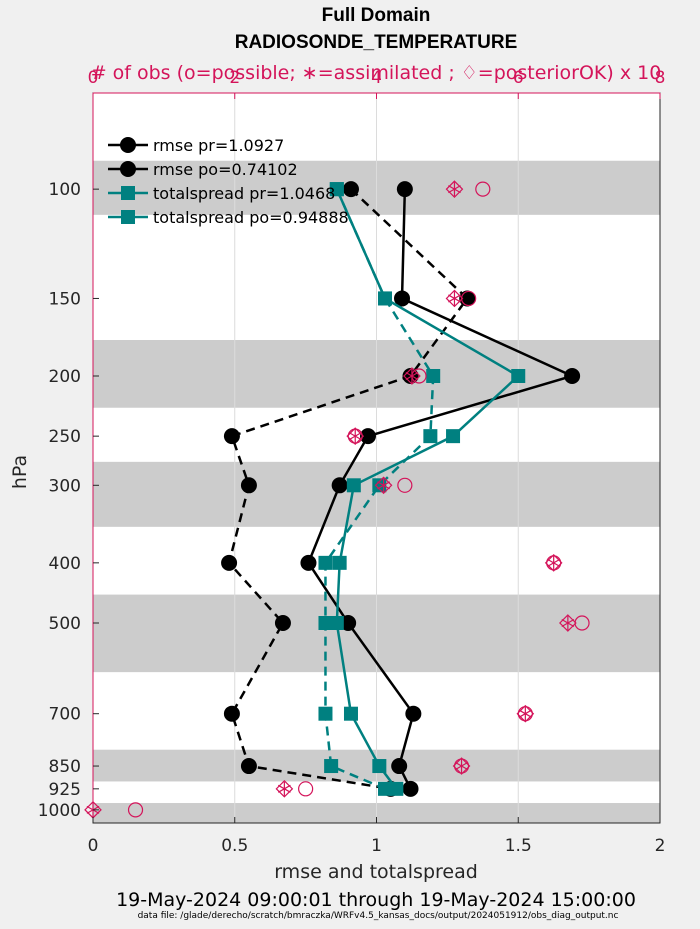 This screenshot has height=929, width=700. Describe the element at coordinates (65, 299) in the screenshot. I see `y-tick-label: 150` at that location.